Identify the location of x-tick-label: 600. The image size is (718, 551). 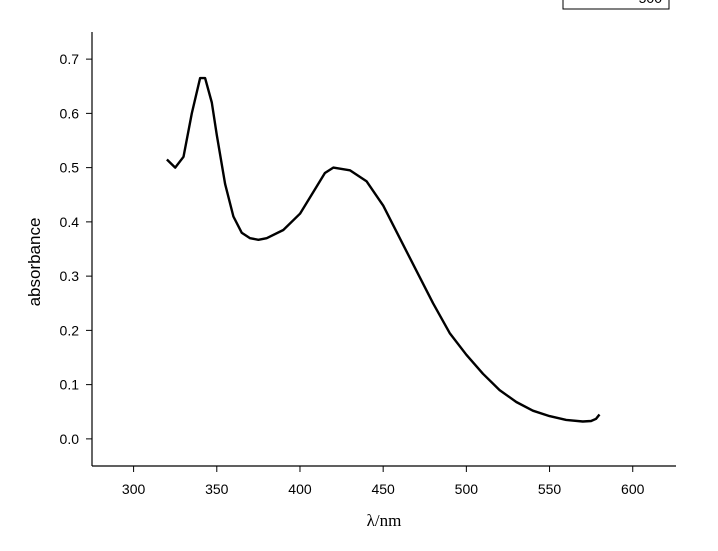
(633, 489).